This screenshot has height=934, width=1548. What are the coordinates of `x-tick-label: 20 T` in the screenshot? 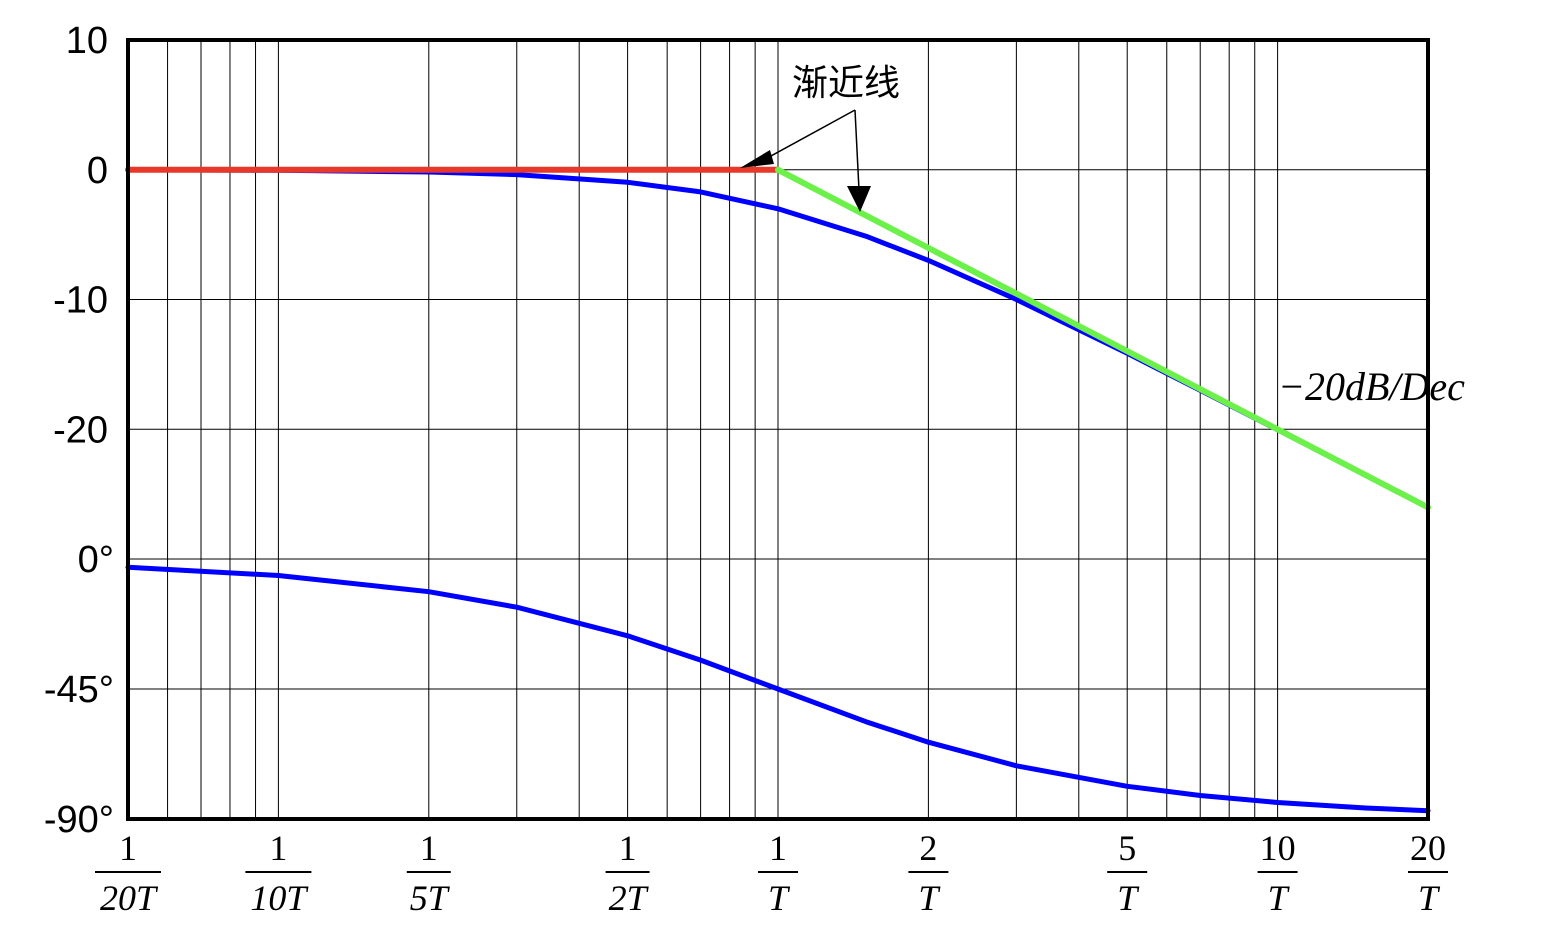 It's located at (1428, 873).